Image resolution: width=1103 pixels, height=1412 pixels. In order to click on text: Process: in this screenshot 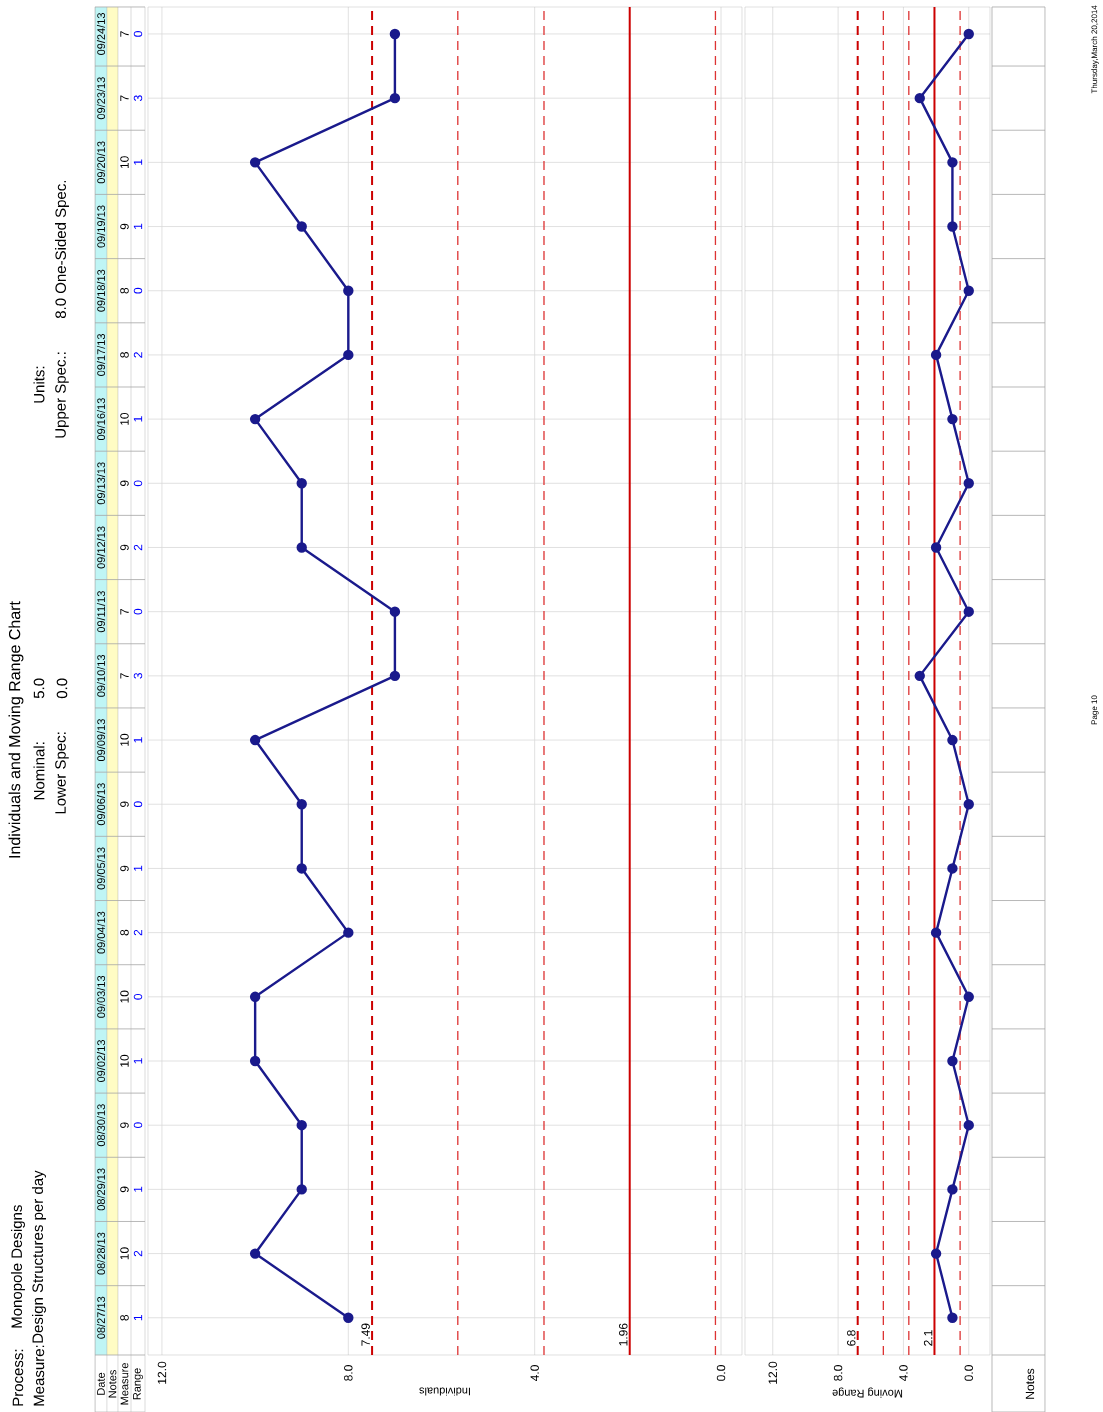, I will do `click(18, 1377)`.